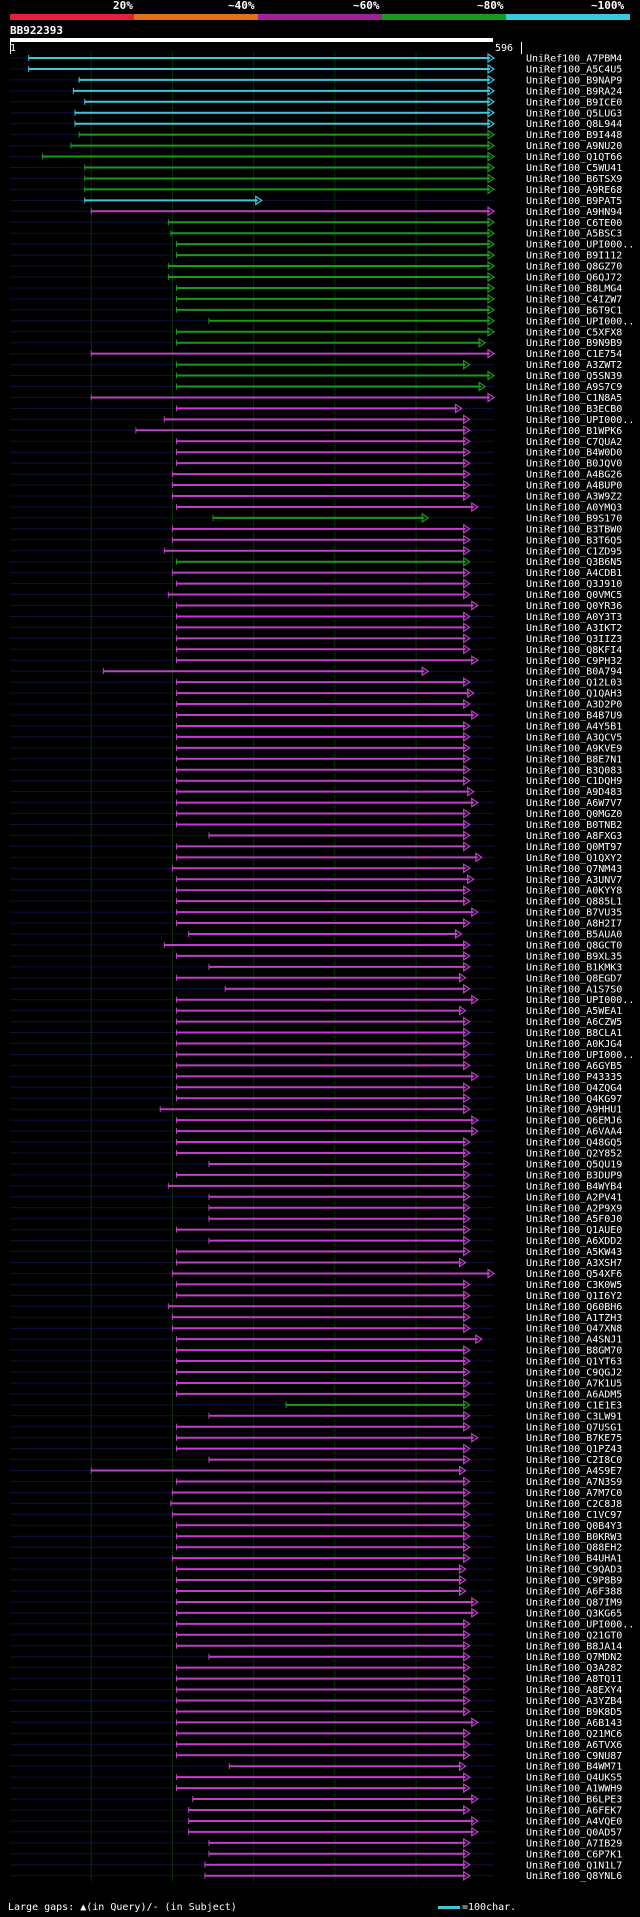 This screenshot has width=640, height=1917. I want to click on hit-label: UniRef100_A0YMQ3, so click(574, 507).